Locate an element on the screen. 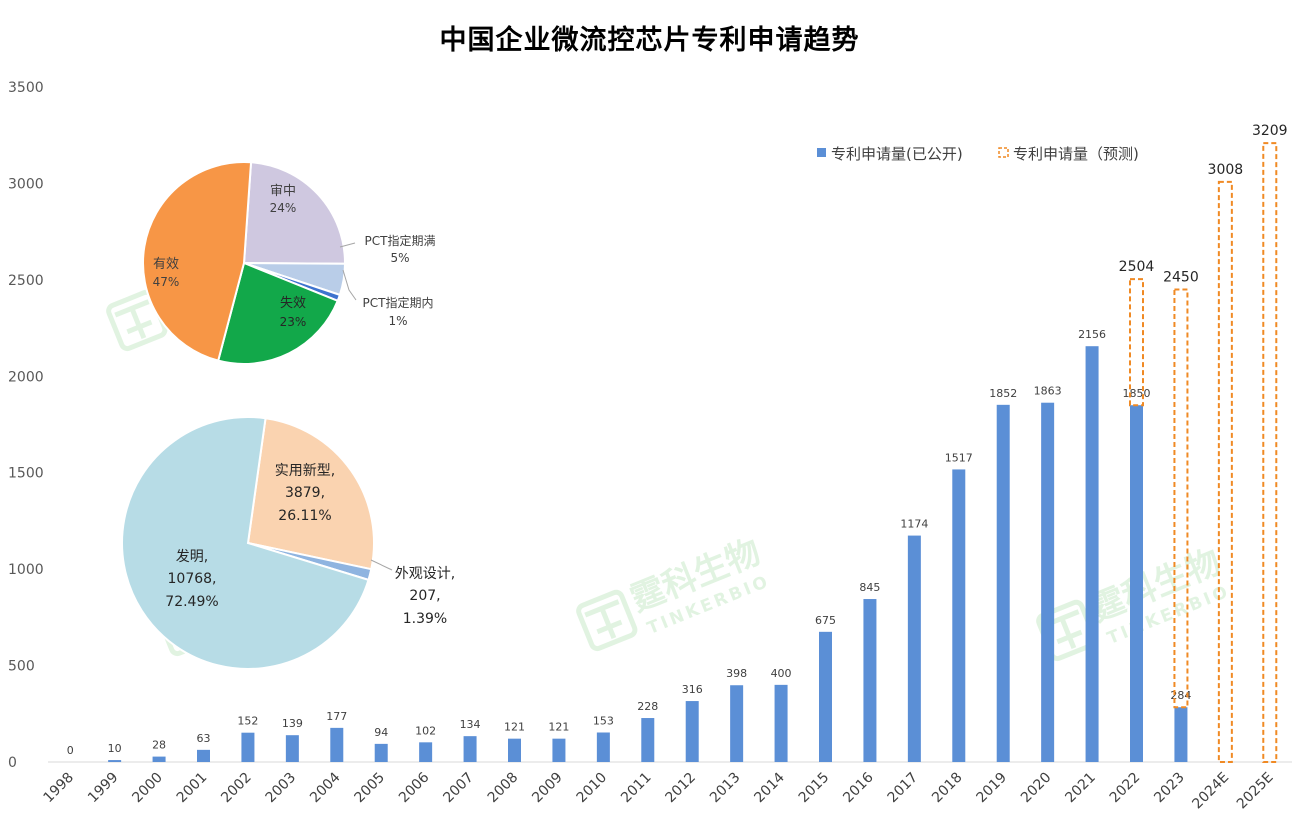  x-tick-label: 2005 is located at coordinates (370, 788).